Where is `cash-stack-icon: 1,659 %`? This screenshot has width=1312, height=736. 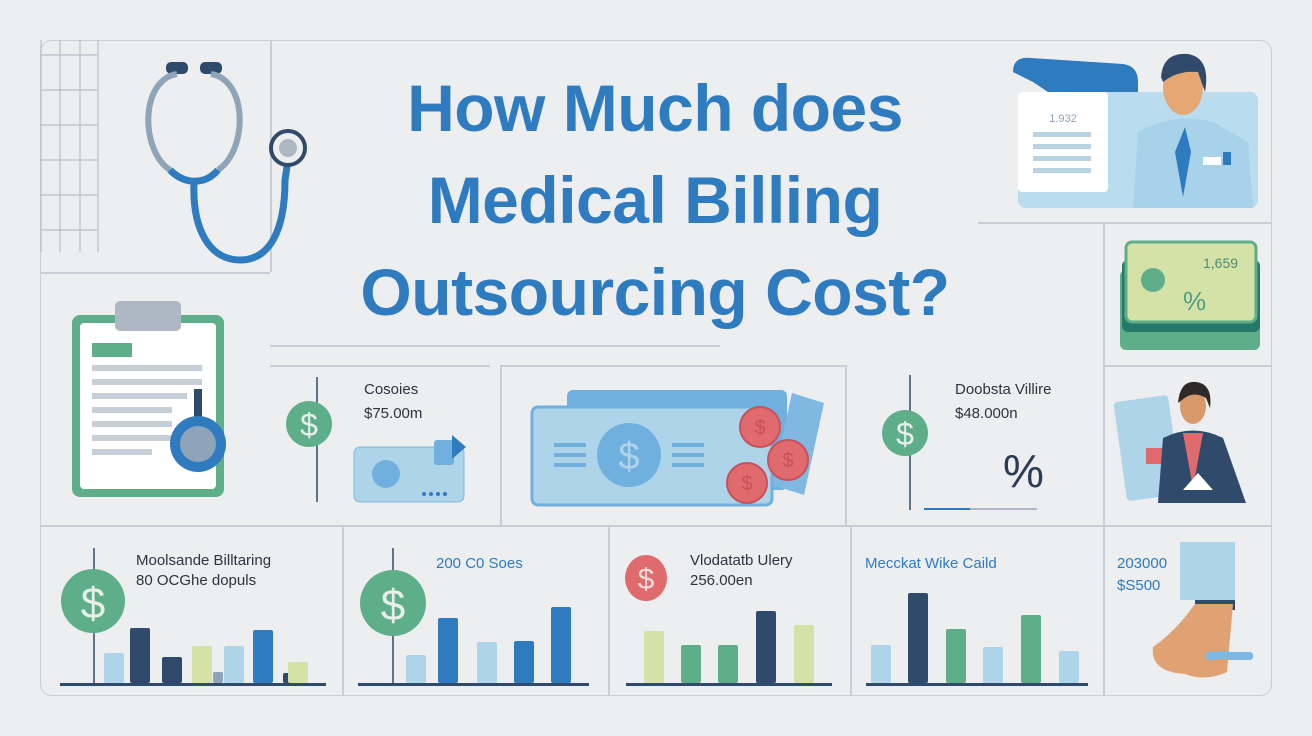
cash-stack-icon: 1,659 % is located at coordinates (1190, 295).